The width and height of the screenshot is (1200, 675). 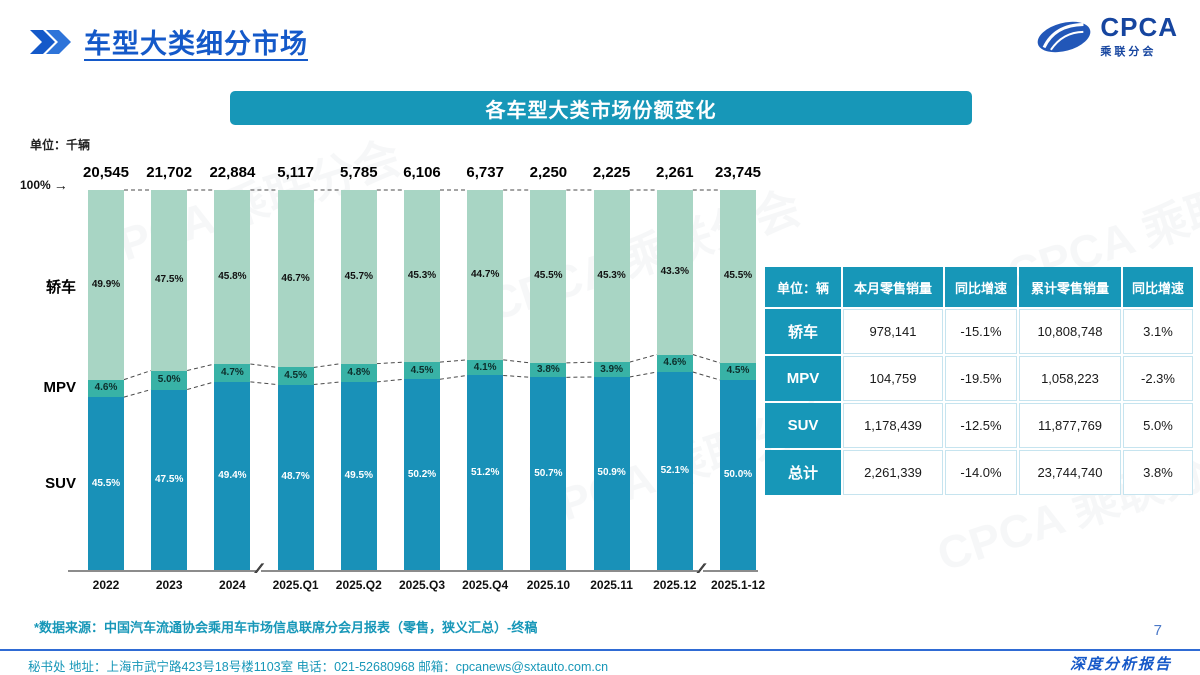 I want to click on bar-total-label: 23,745, so click(x=738, y=172).